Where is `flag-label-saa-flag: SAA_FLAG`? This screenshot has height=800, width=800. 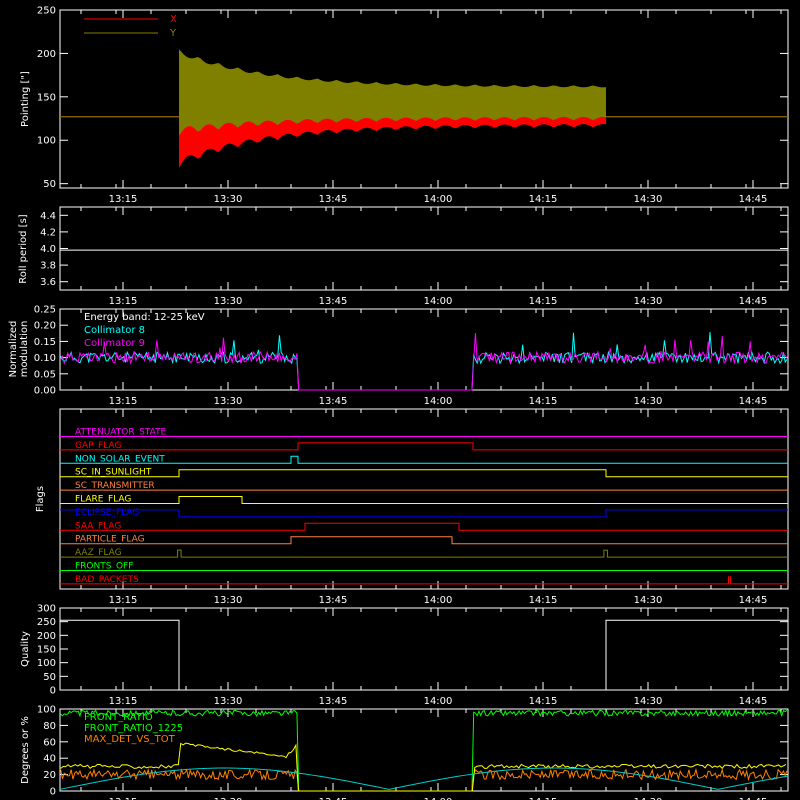 flag-label-saa-flag: SAA_FLAG is located at coordinates (98, 526).